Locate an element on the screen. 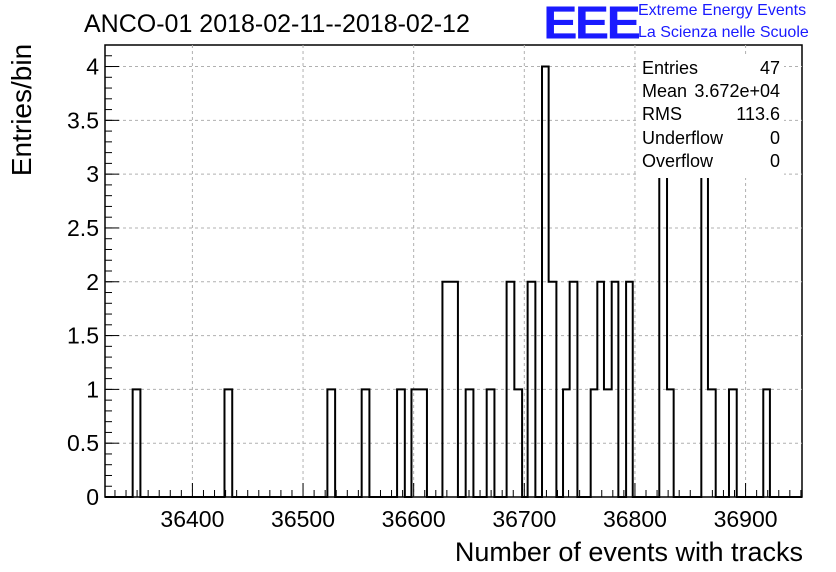 The width and height of the screenshot is (836, 572). chart-title: ANCO-01 2018-02-11--2018-02-12 is located at coordinates (277, 24).